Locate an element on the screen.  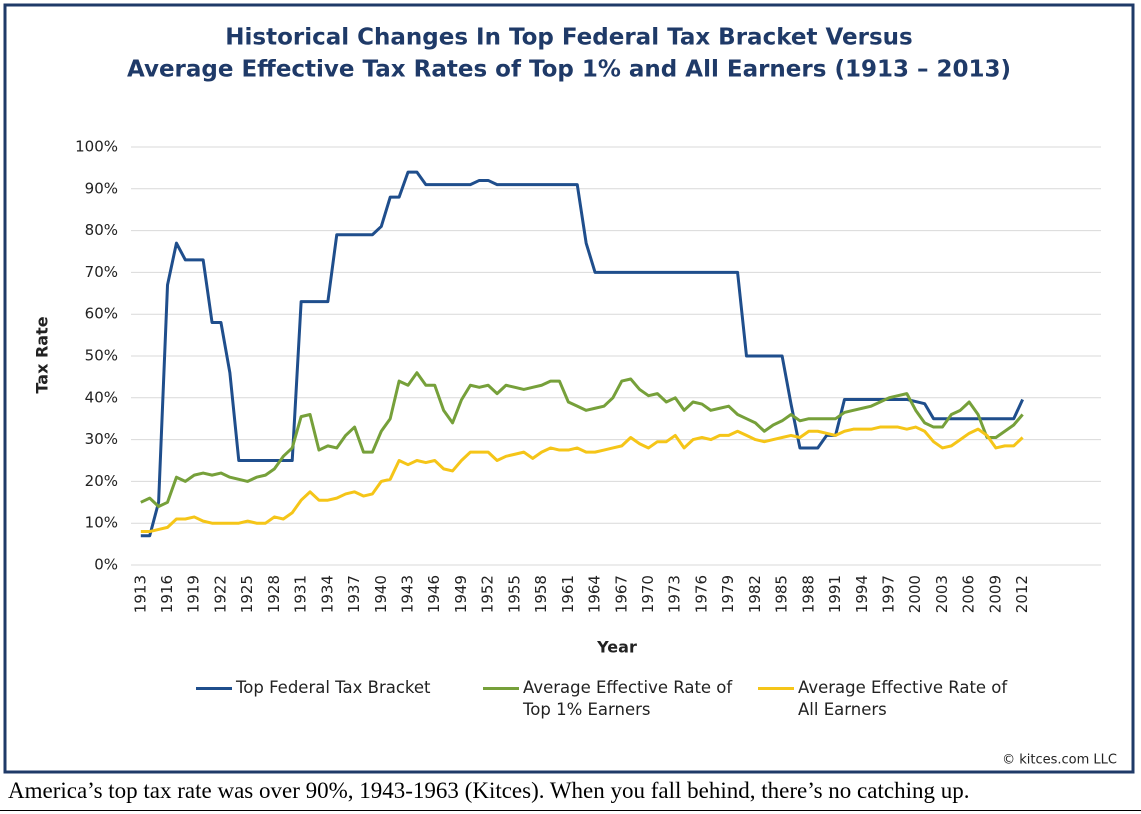
legend-item: Top Federal Tax Bracket is located at coordinates (321, 688).